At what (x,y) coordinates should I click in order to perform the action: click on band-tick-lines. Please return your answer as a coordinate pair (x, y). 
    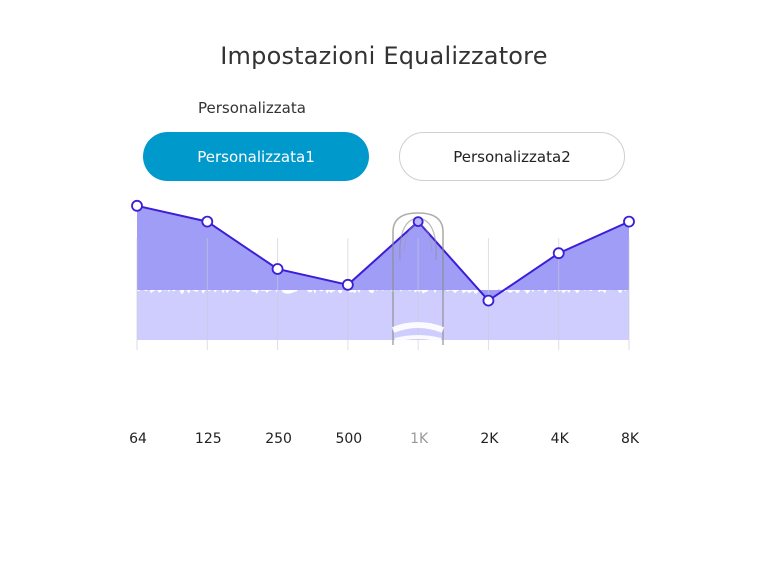
    Looking at the image, I should click on (383, 294).